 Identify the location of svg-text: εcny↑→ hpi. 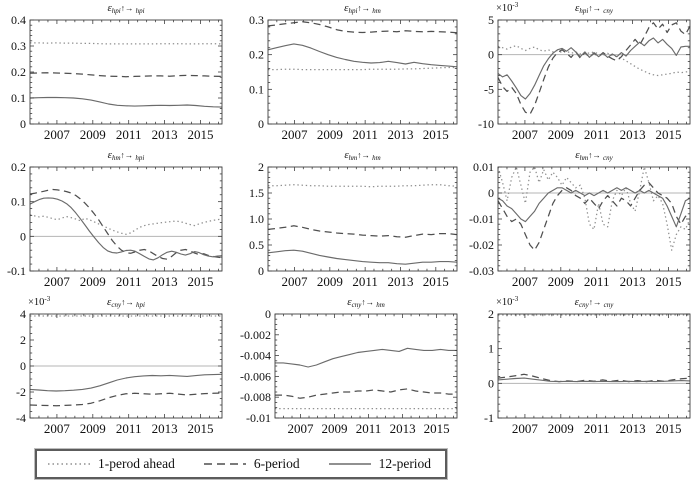
(126, 302).